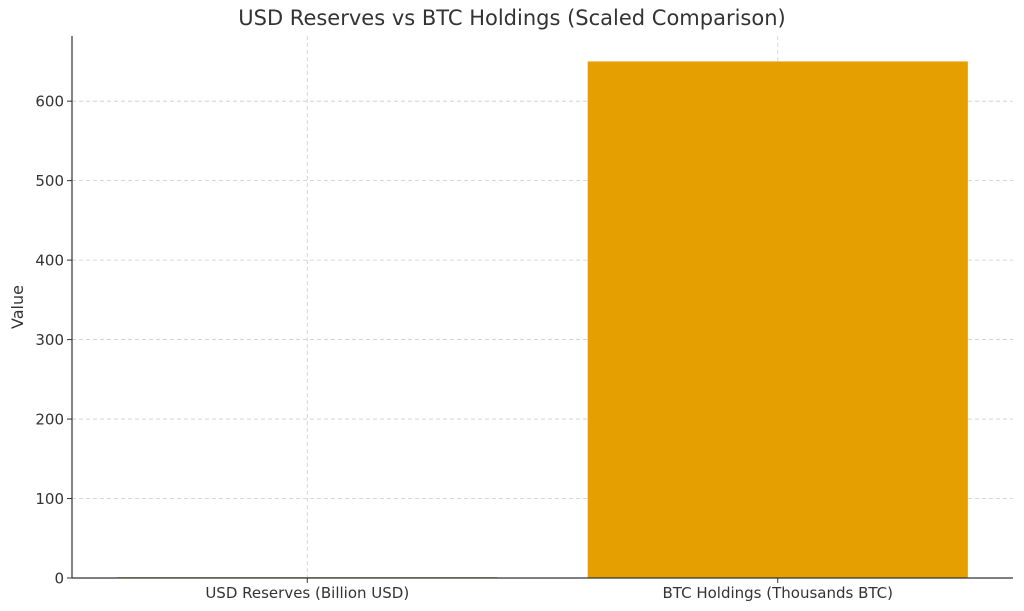 The height and width of the screenshot is (611, 1024). I want to click on x-tick-label: USD Reserves (Billion USD), so click(307, 593).